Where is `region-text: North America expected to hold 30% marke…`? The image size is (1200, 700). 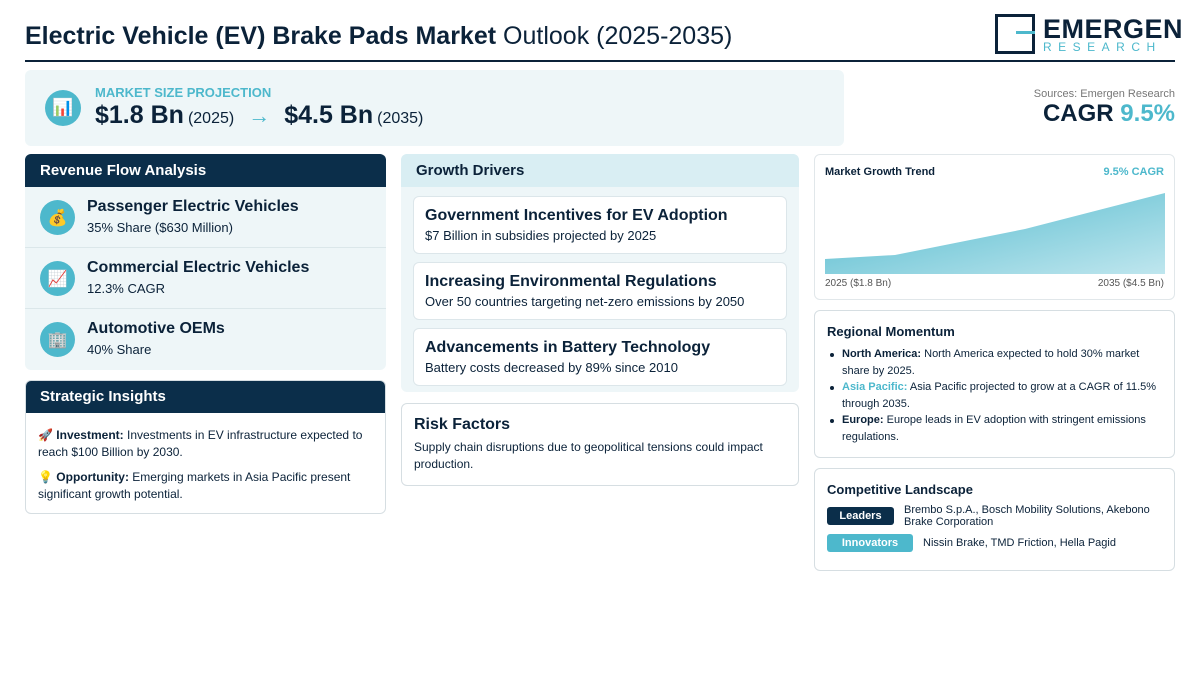
region-text: North America expected to hold 30% marke… is located at coordinates (991, 362).